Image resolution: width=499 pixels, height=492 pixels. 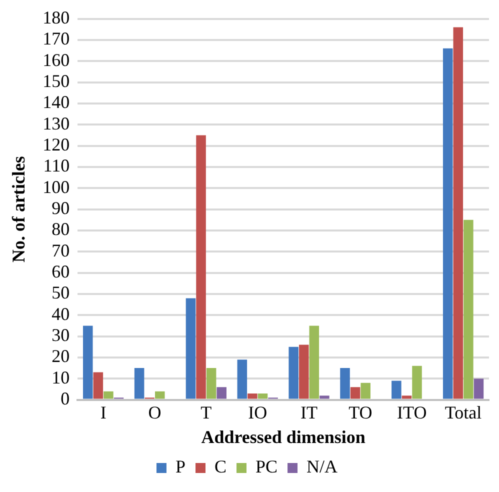 What do you see at coordinates (56, 60) in the screenshot?
I see `y-tick-label: 160` at bounding box center [56, 60].